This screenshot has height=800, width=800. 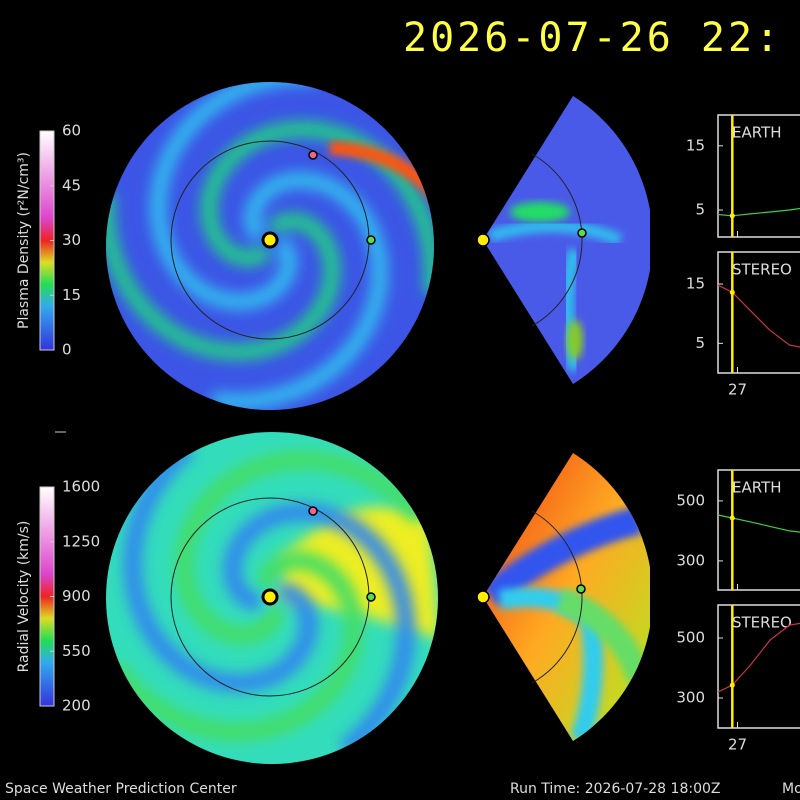 I want to click on colorbar-tick-label: 45, so click(x=71, y=185).